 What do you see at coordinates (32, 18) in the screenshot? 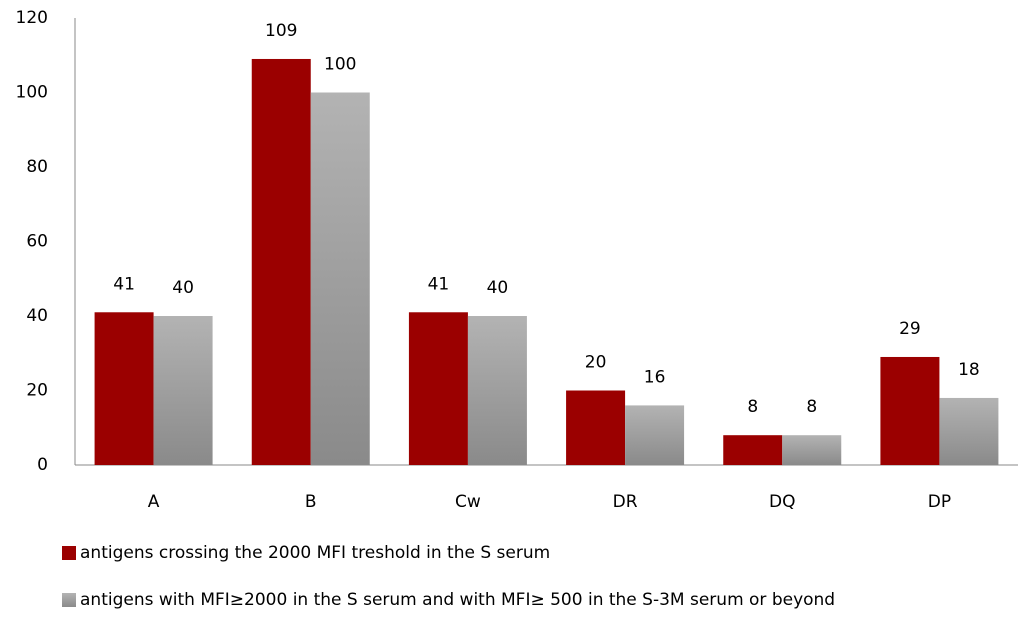
I see `y-tick-label: 120` at bounding box center [32, 18].